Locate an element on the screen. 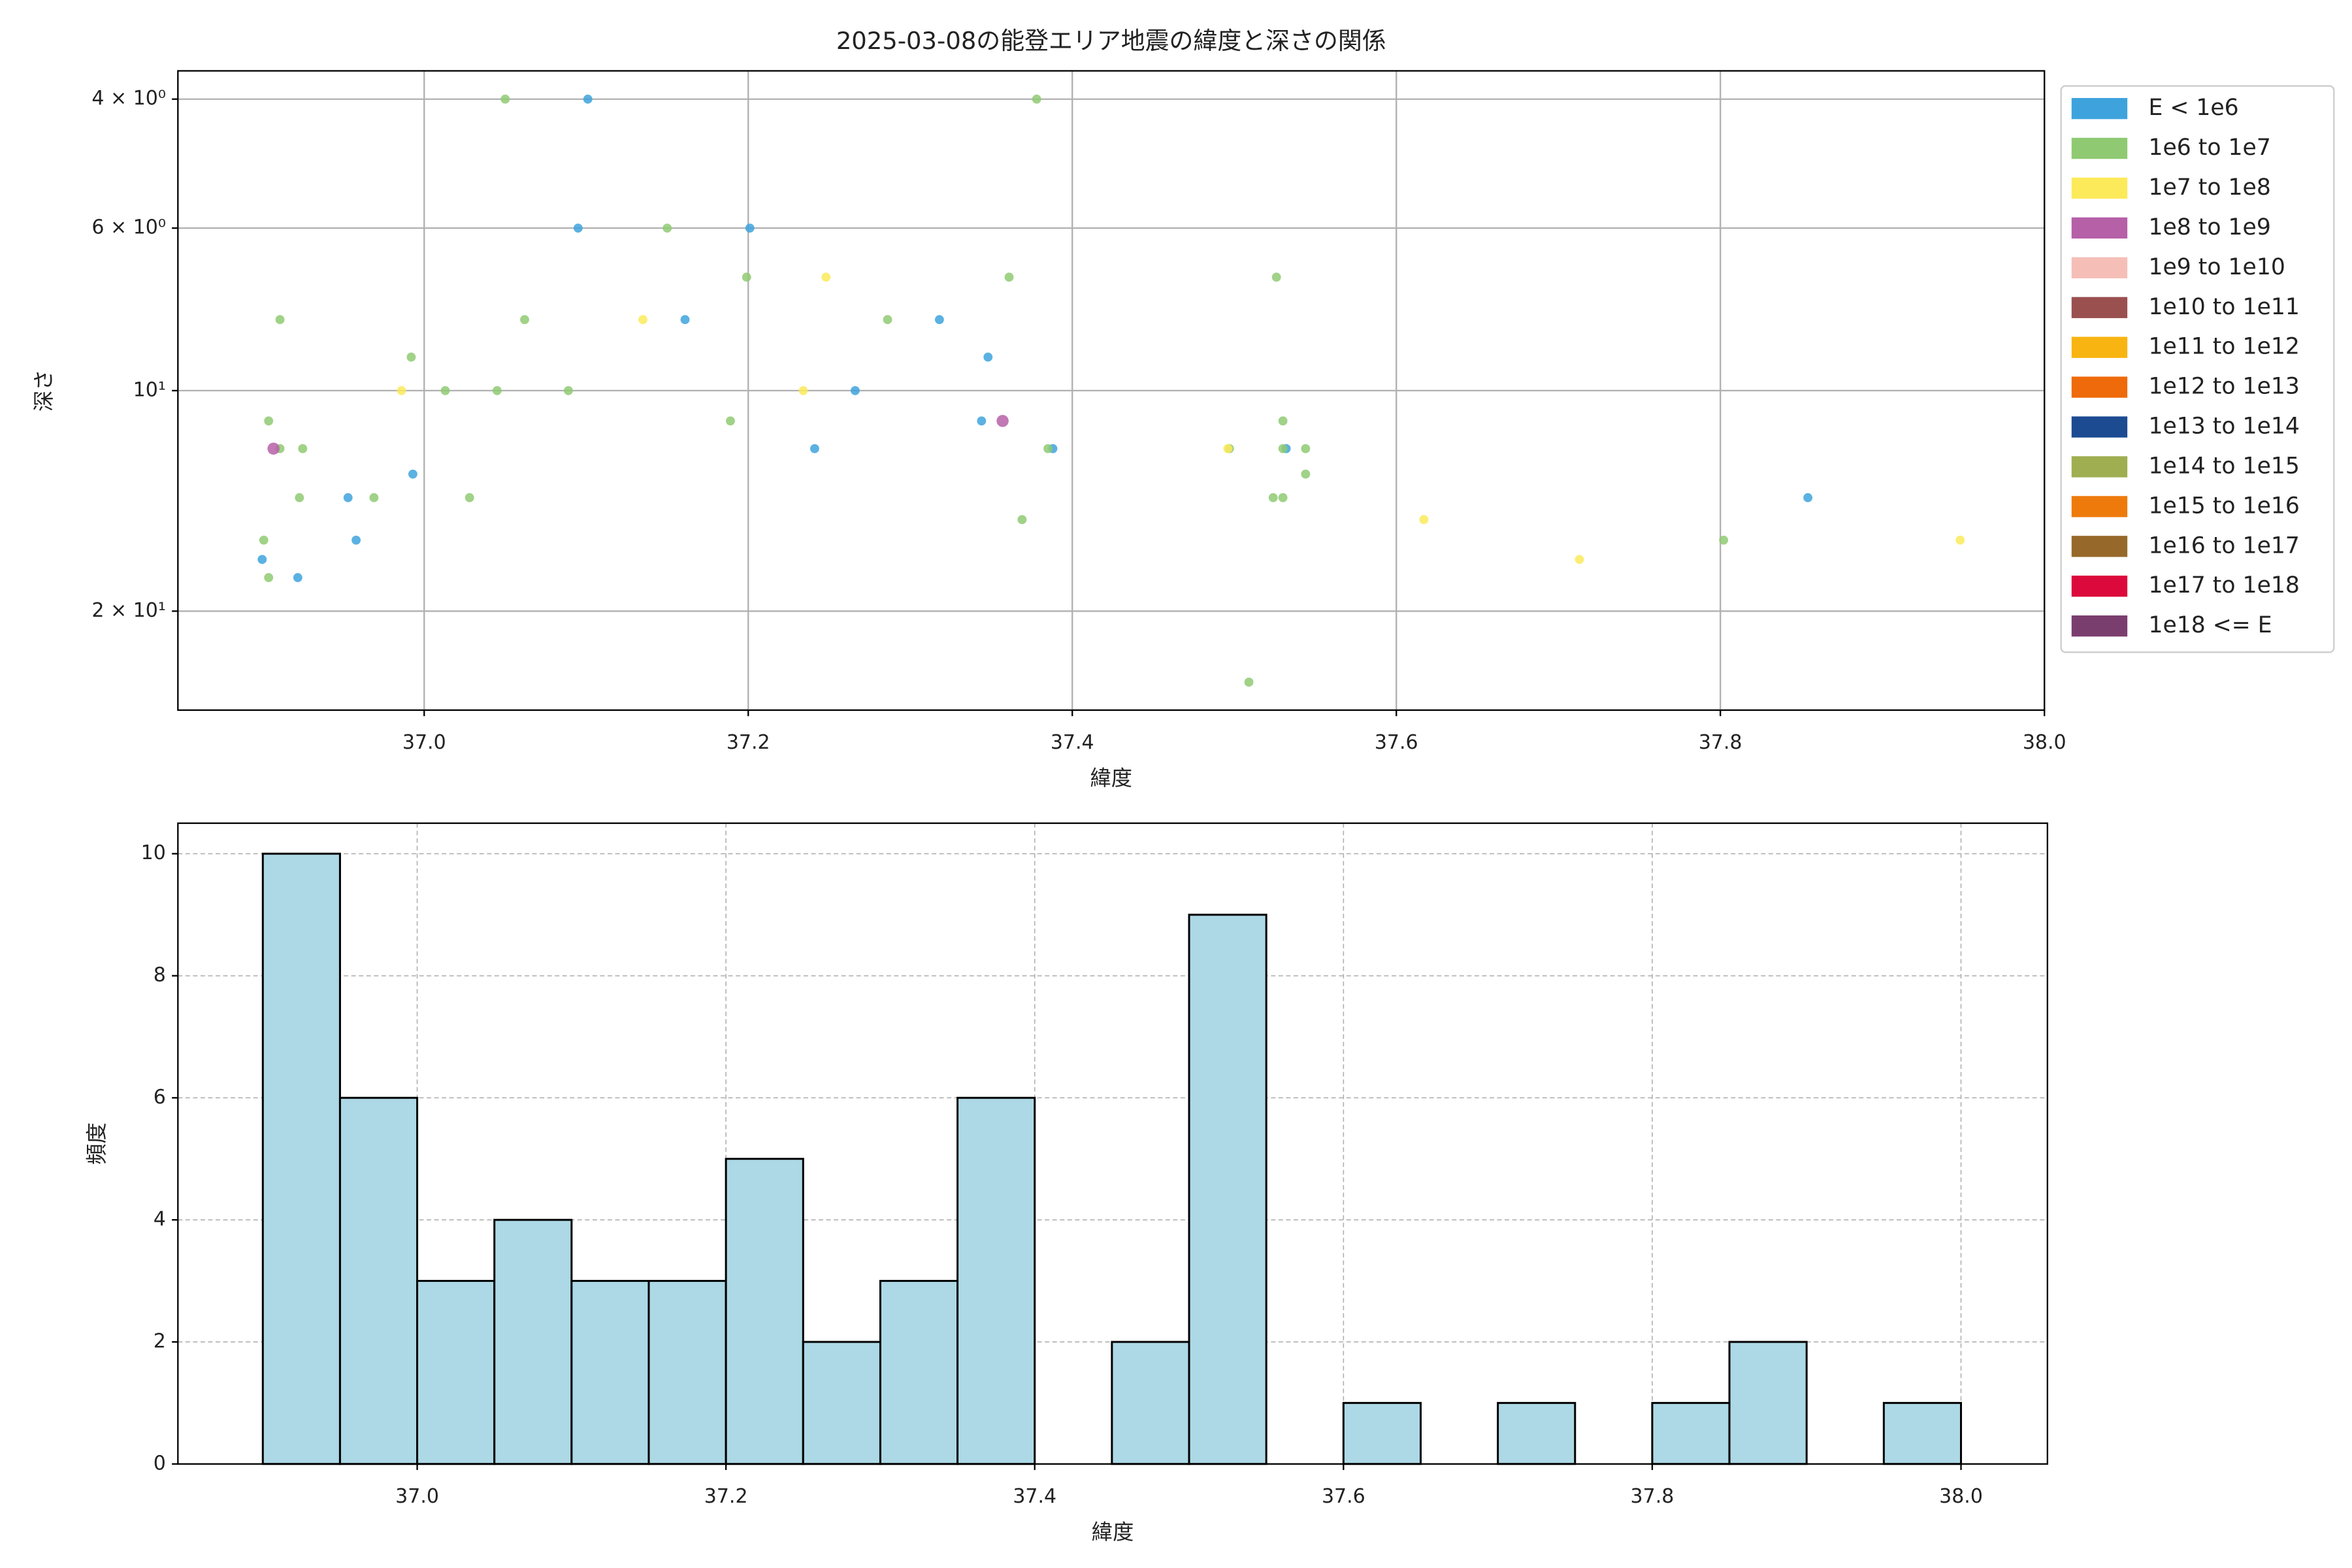 The width and height of the screenshot is (2352, 1568). x-axis-label: 緯度 is located at coordinates (1111, 778).